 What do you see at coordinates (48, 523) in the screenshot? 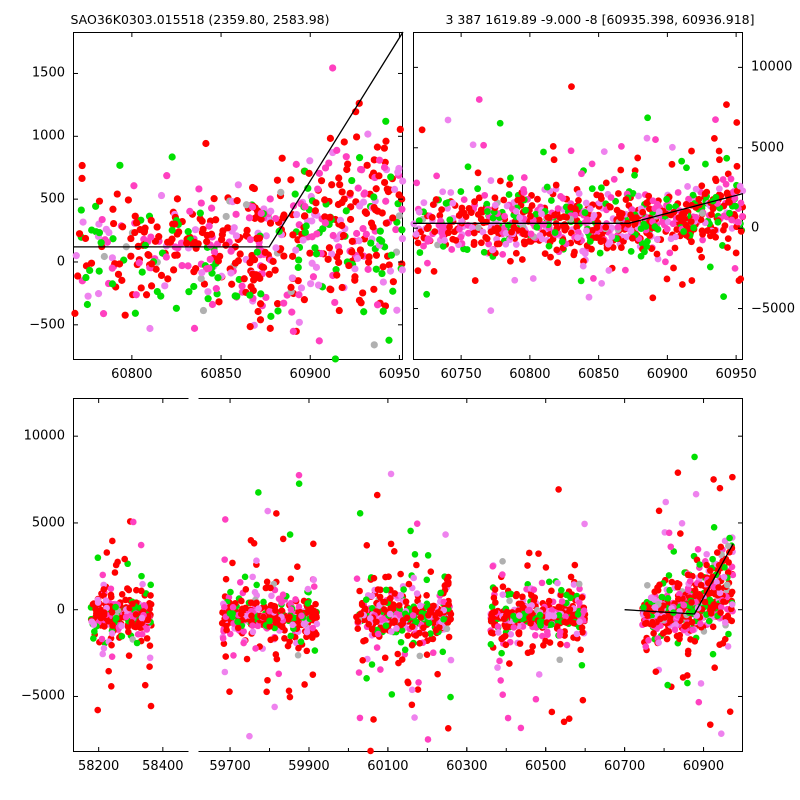
I see `y-tick-label: 5000` at bounding box center [48, 523].